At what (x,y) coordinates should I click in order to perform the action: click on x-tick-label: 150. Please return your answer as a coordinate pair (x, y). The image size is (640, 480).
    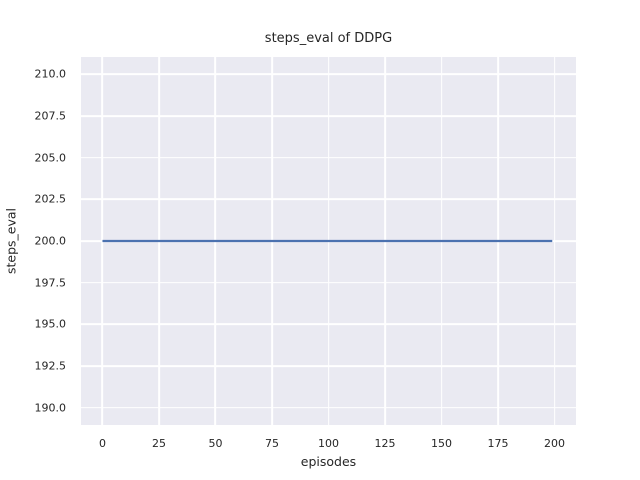
    Looking at the image, I should click on (441, 443).